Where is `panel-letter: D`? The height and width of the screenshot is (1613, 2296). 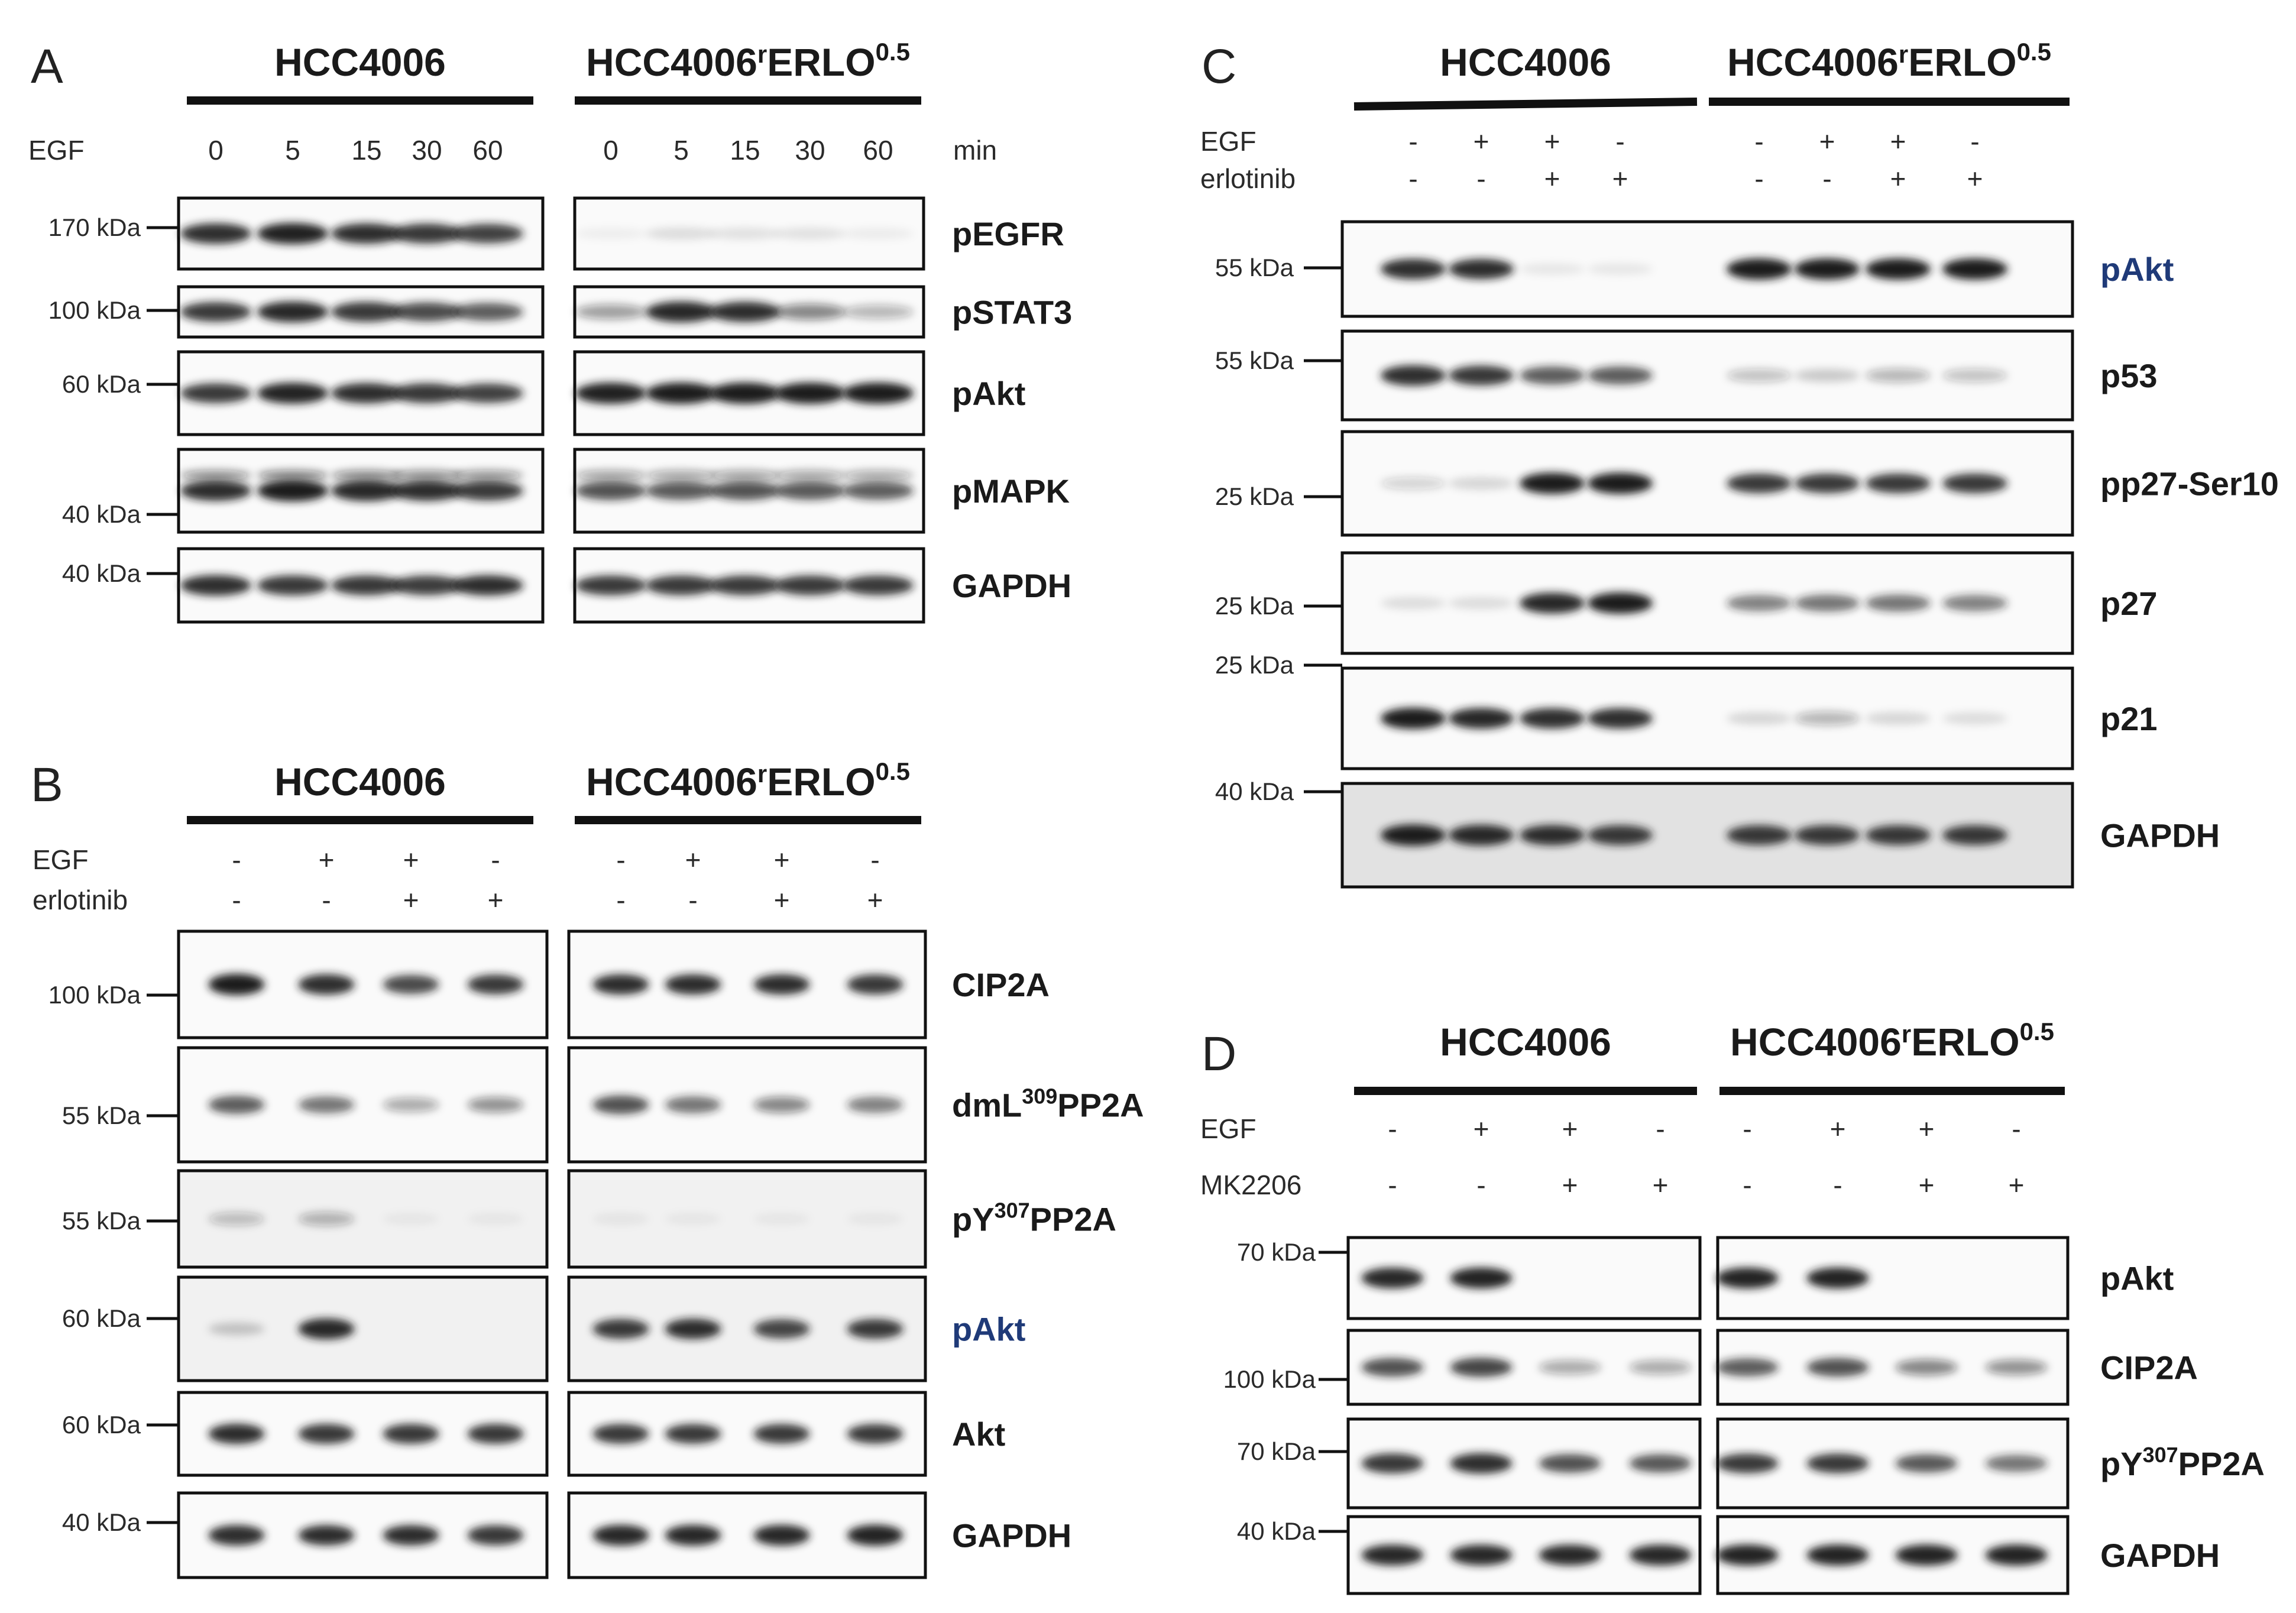
panel-letter: D is located at coordinates (1219, 1054).